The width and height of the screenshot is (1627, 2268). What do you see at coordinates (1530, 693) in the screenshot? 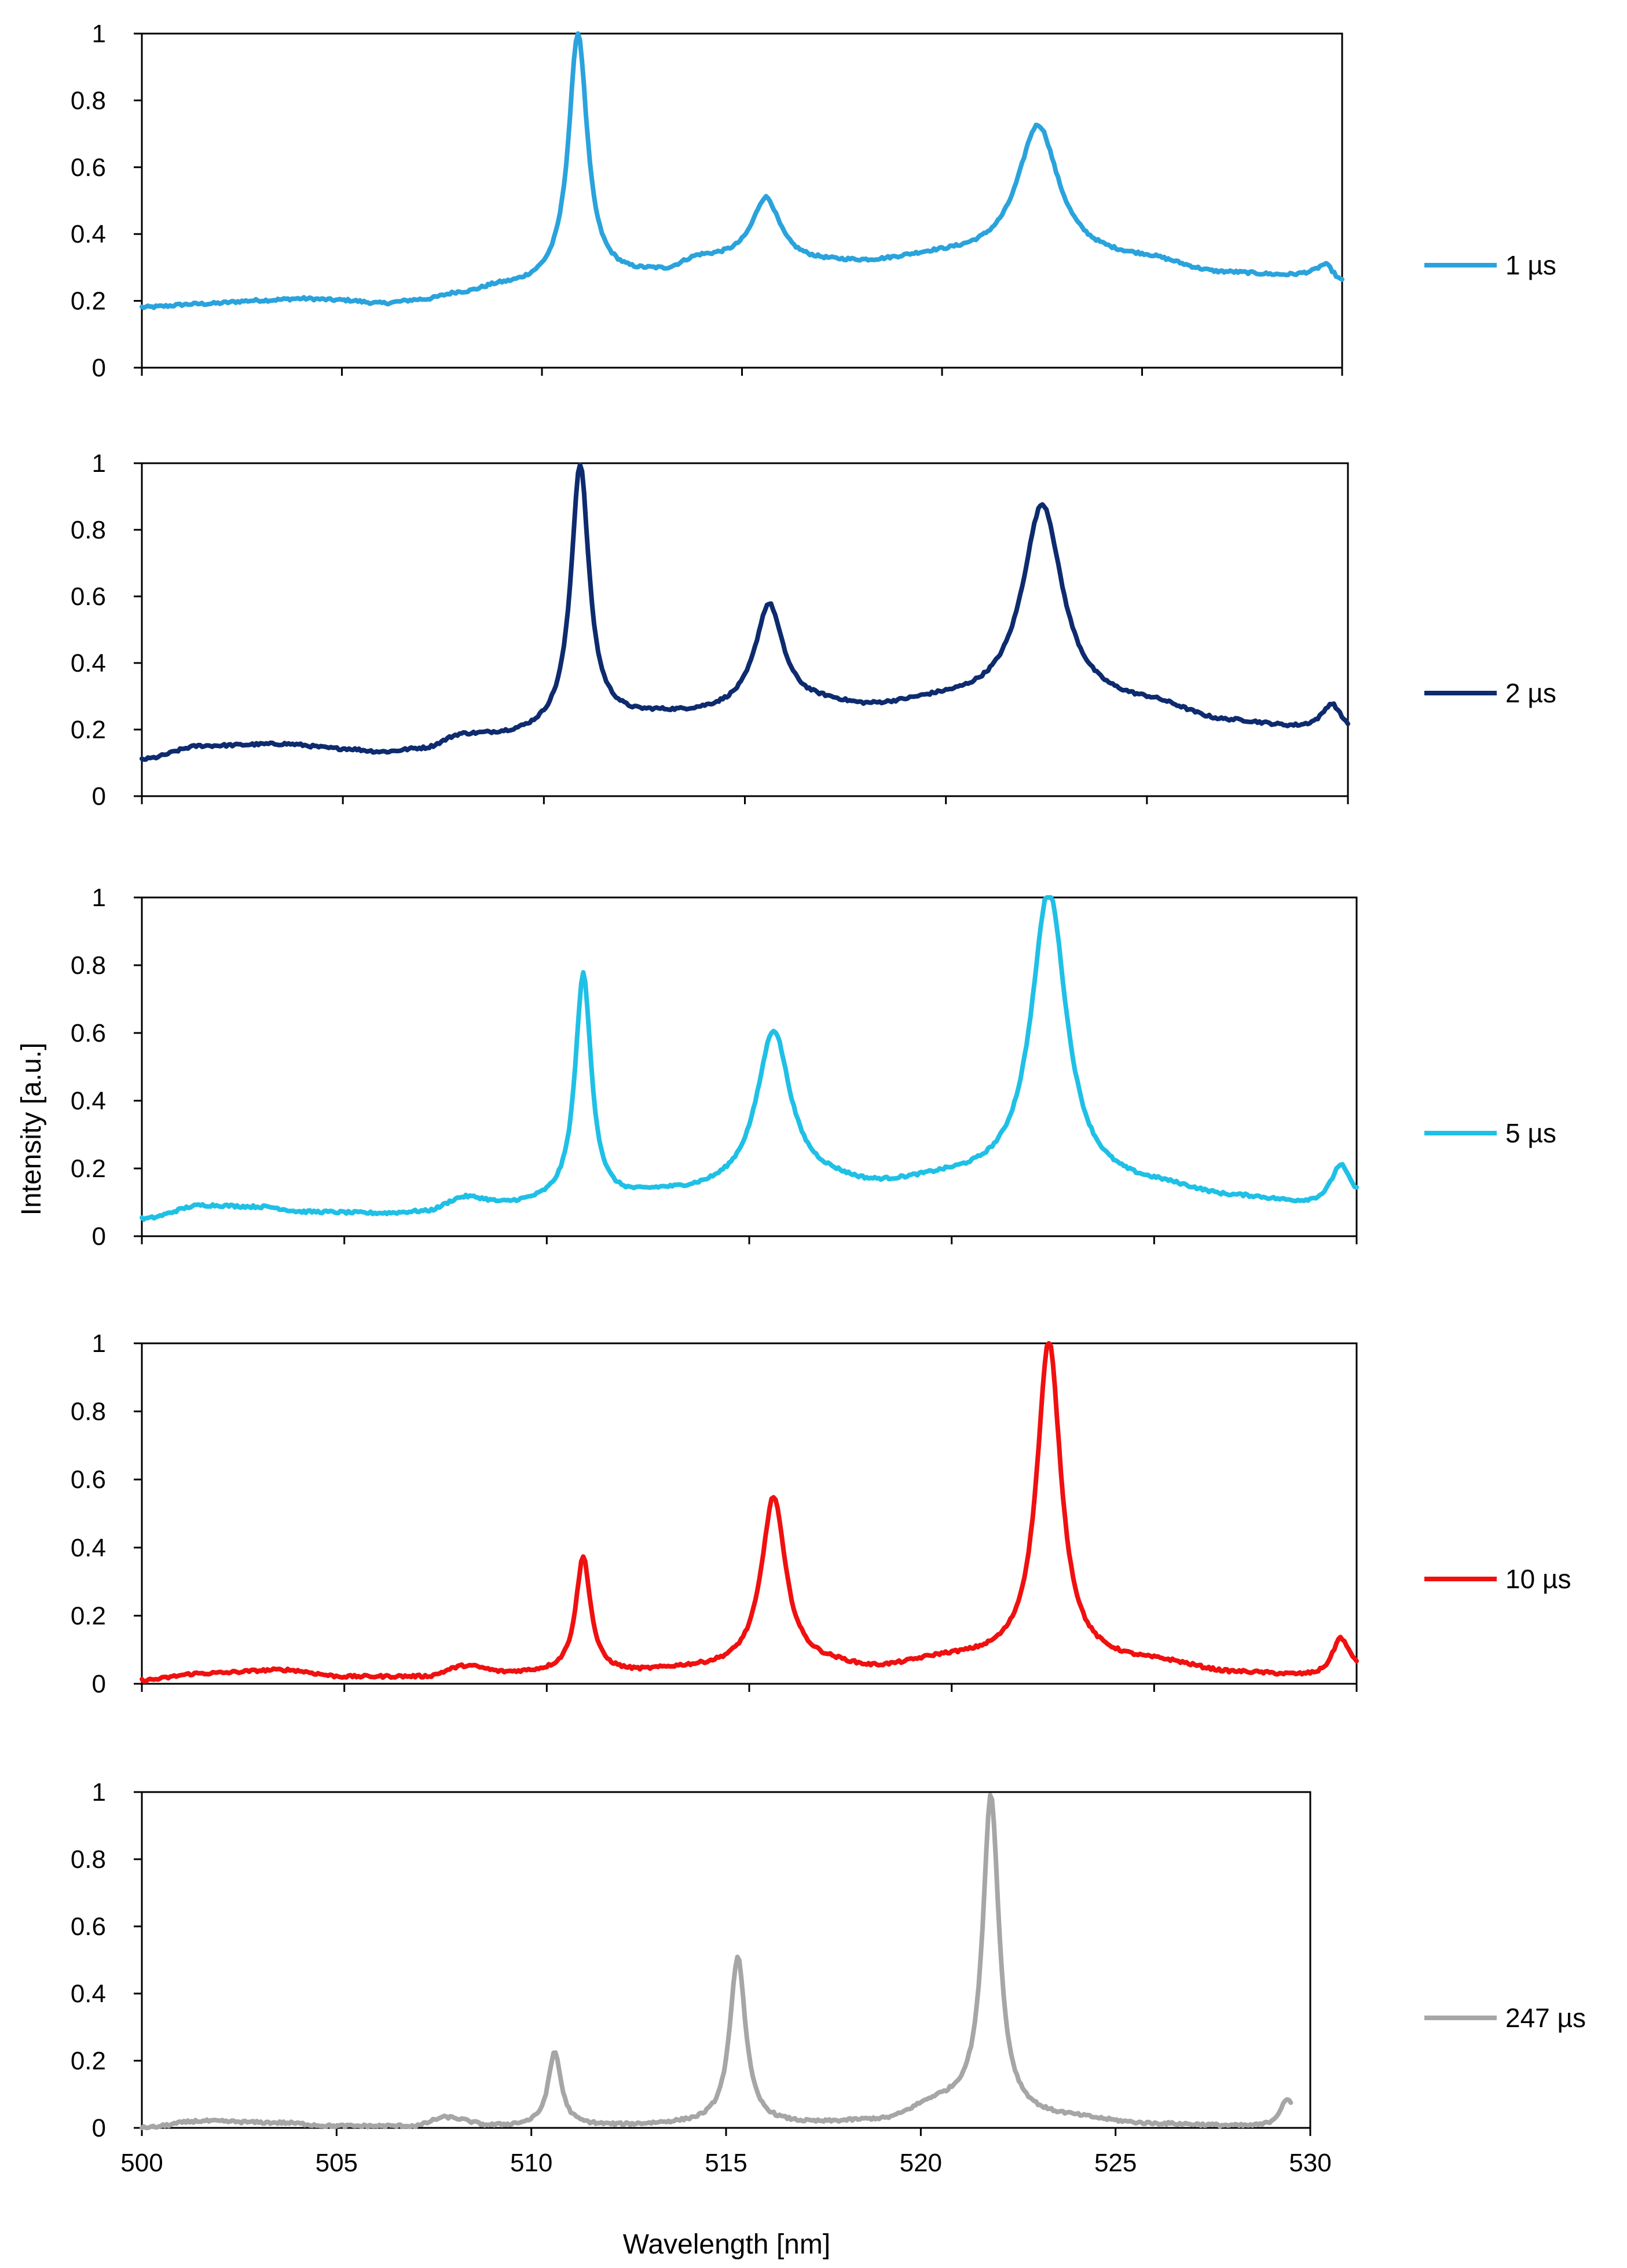
I see `legend-label: 2 µs` at bounding box center [1530, 693].